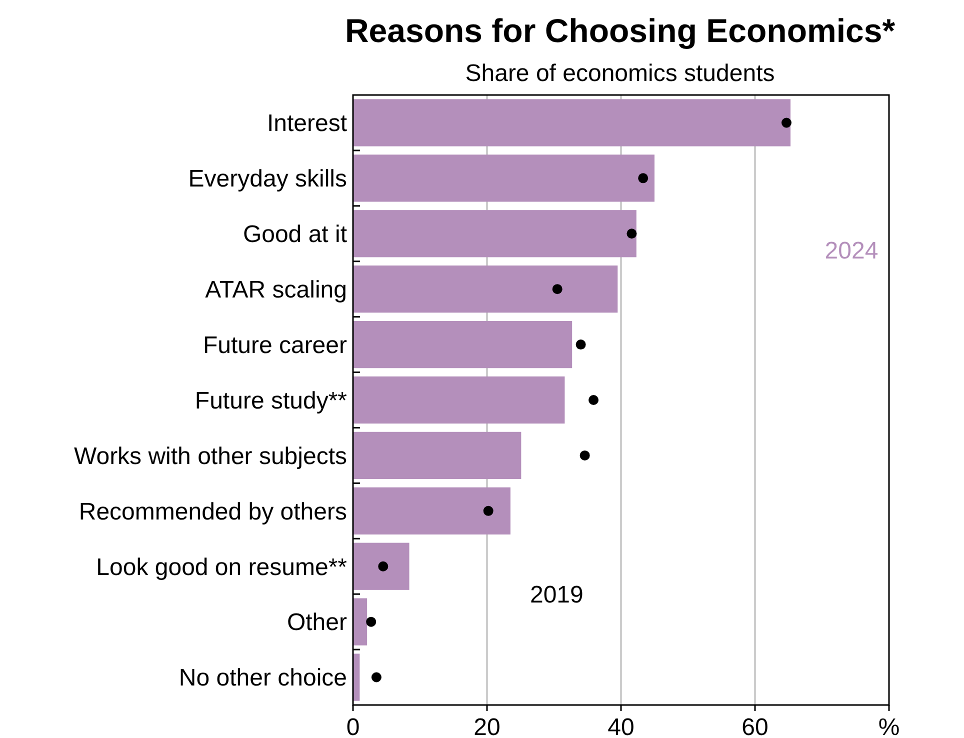 This screenshot has height=738, width=964. What do you see at coordinates (210, 456) in the screenshot?
I see `y-tick-label: Works with other subjects` at bounding box center [210, 456].